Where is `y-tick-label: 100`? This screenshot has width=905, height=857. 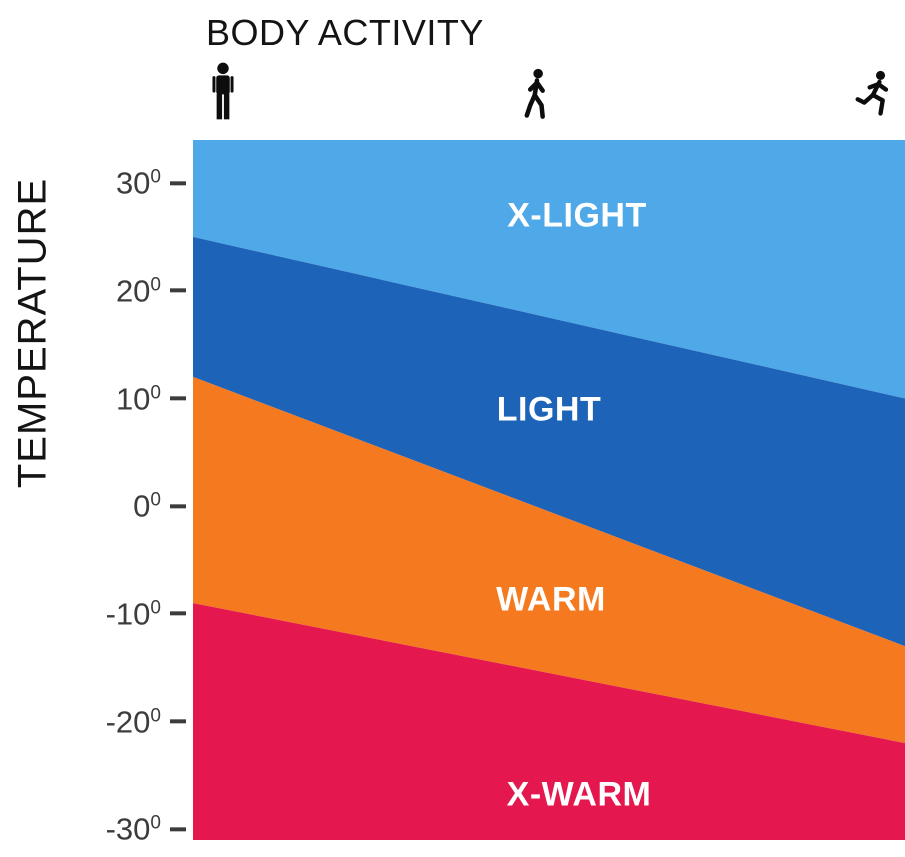
y-tick-label: 100 is located at coordinates (138, 399).